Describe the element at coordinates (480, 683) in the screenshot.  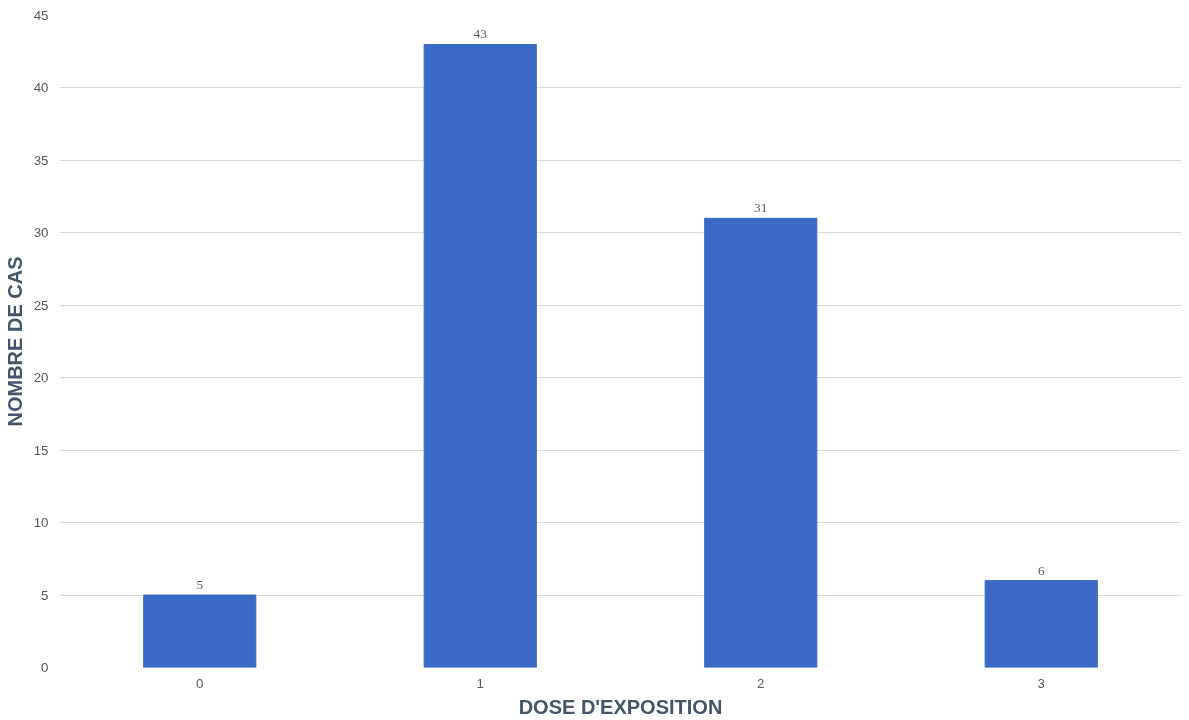
I see `x-tick-label: 1` at that location.